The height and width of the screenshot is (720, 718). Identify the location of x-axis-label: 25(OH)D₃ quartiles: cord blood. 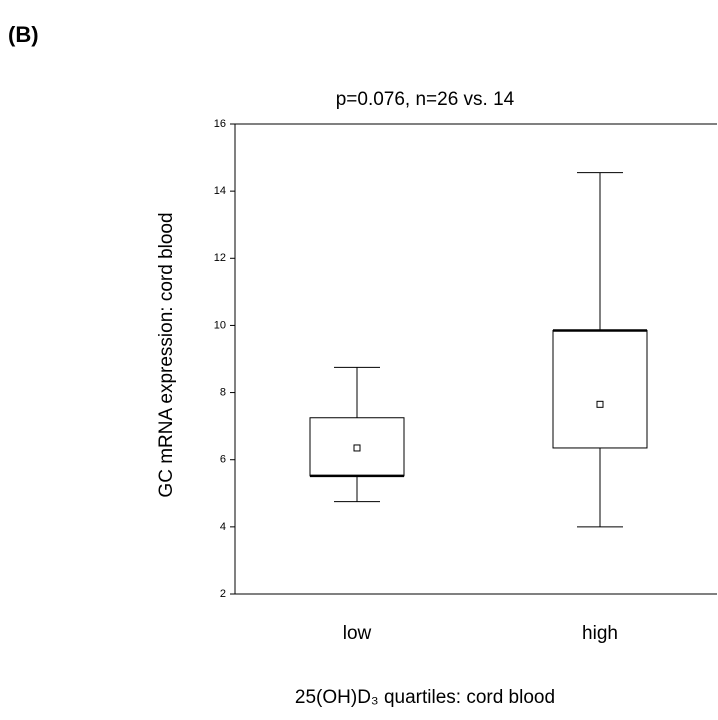
(425, 697).